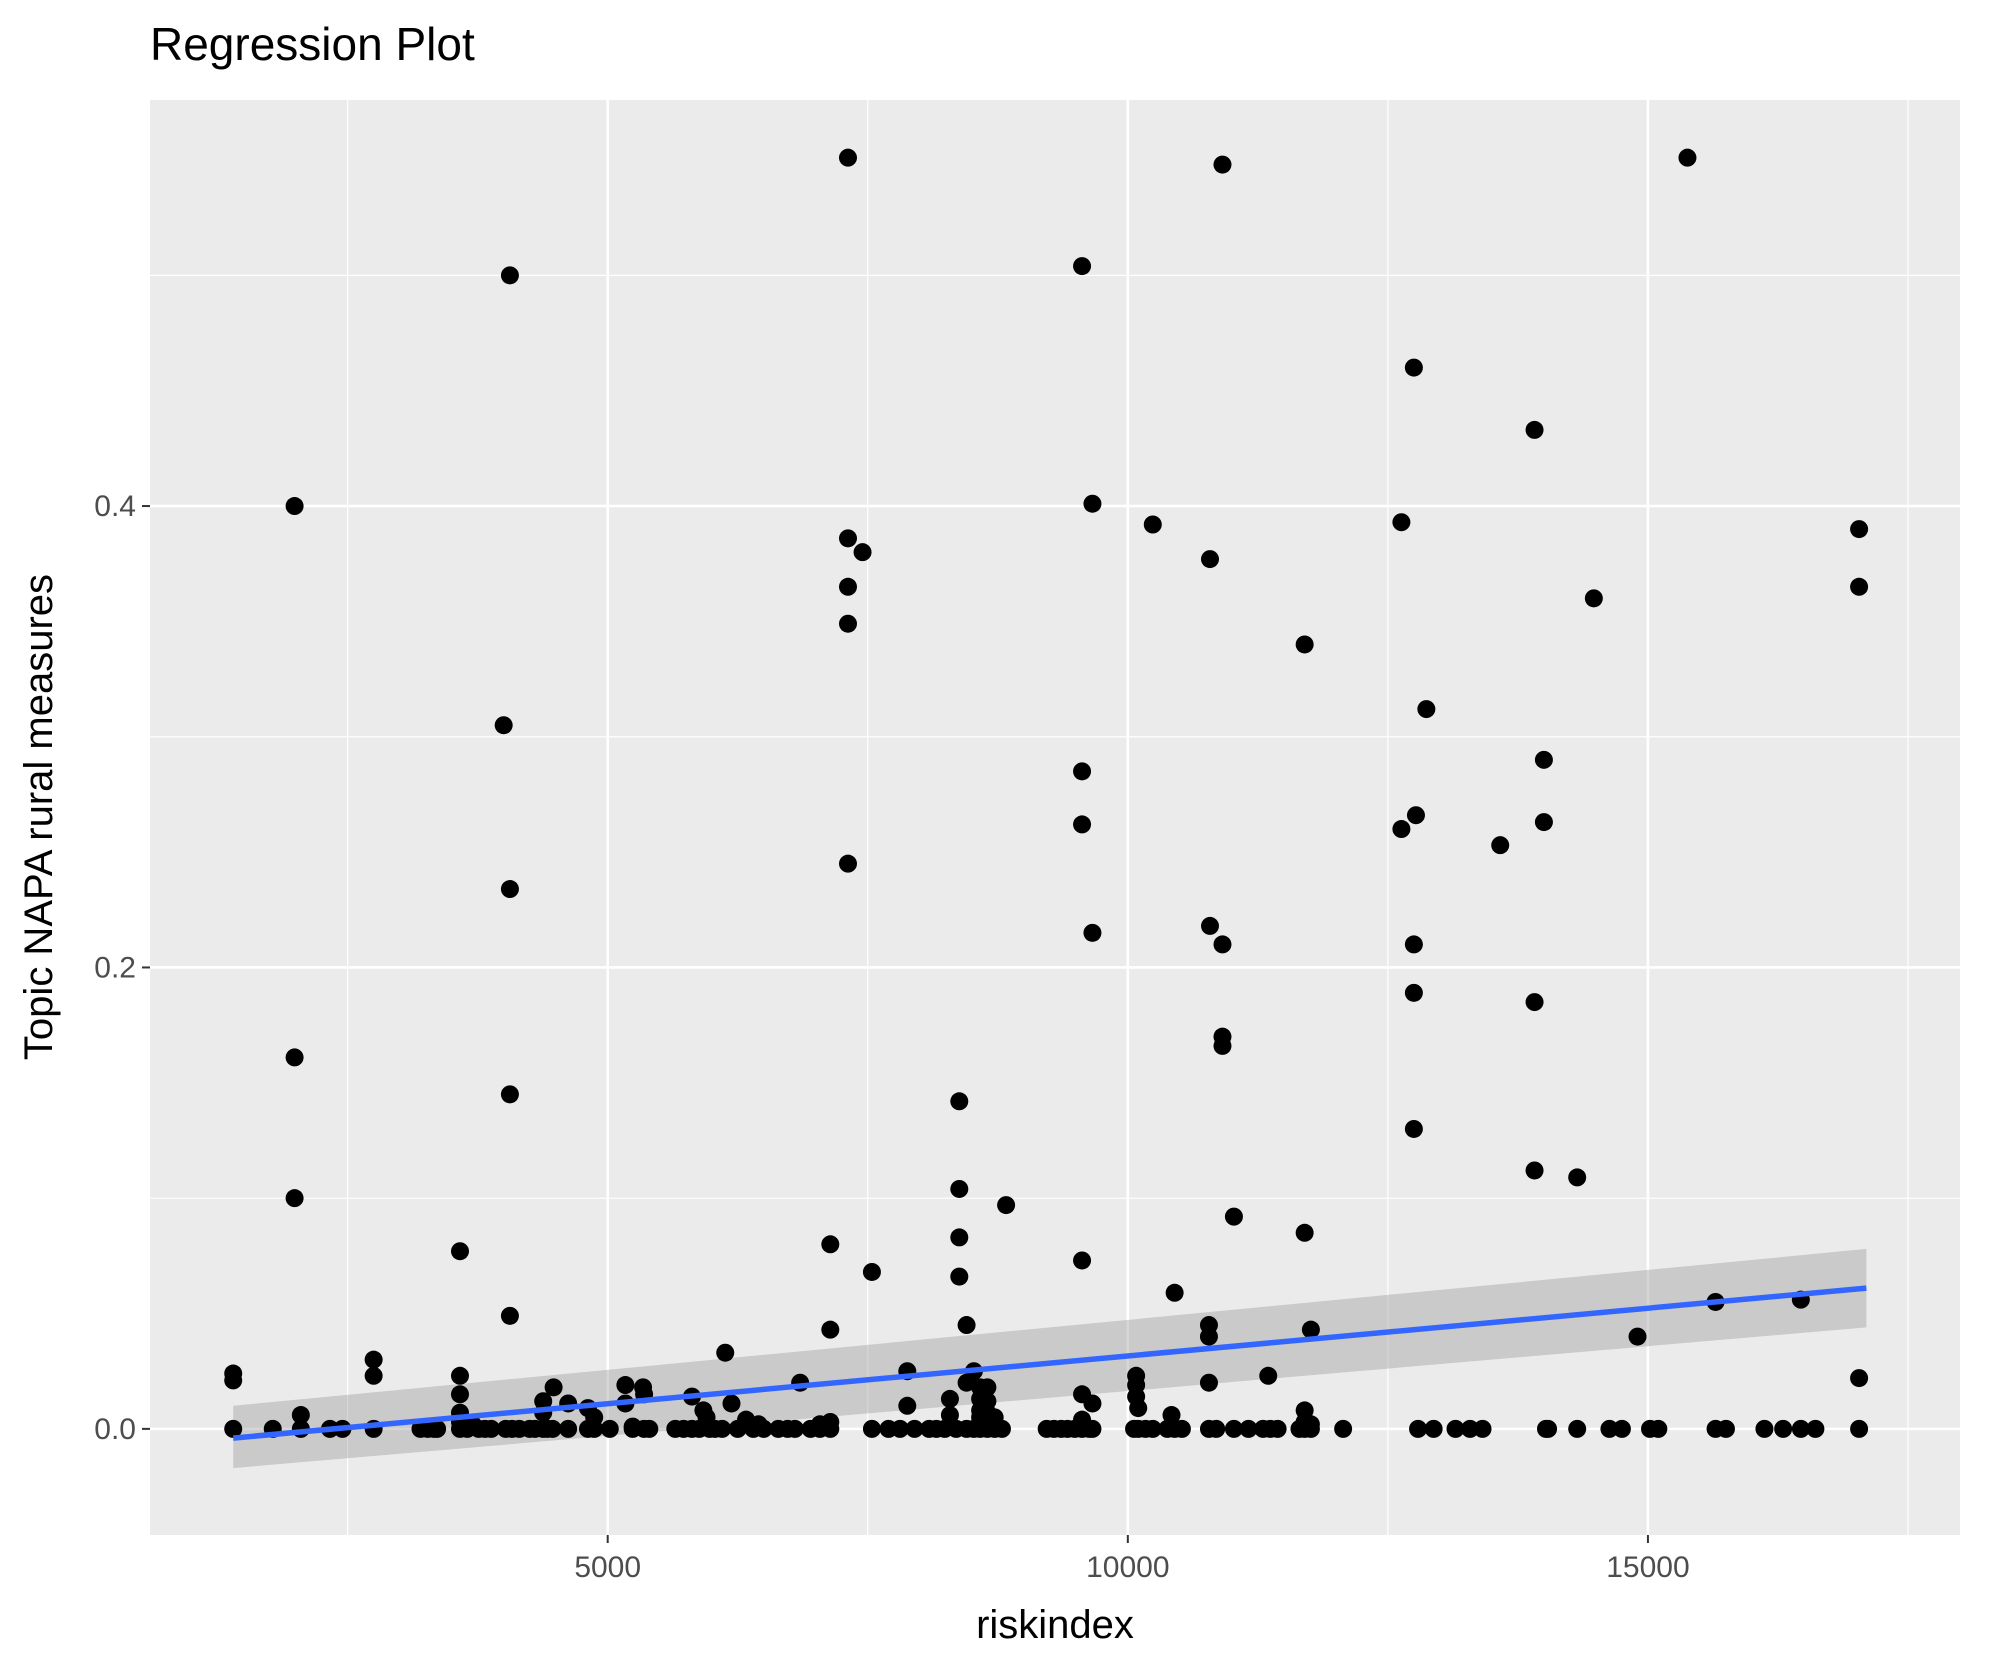 The height and width of the screenshot is (1665, 1990). I want to click on y-tick-label: 0.4, so click(115, 506).